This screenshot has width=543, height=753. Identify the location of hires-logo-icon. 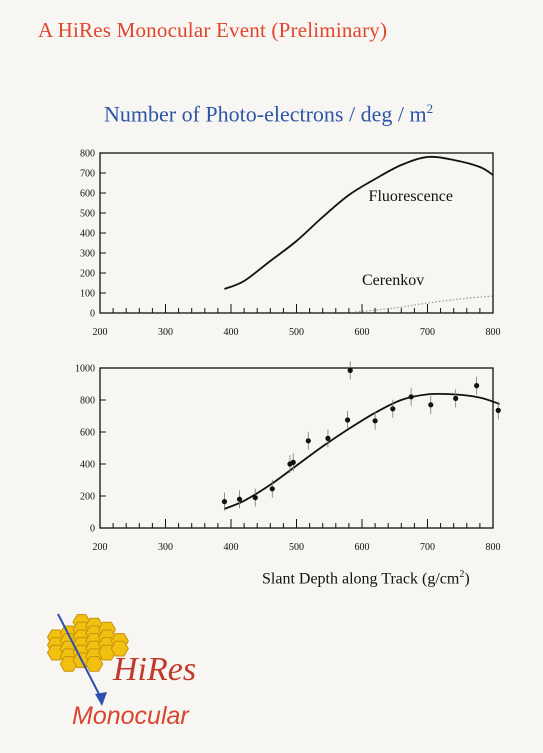
(87, 659).